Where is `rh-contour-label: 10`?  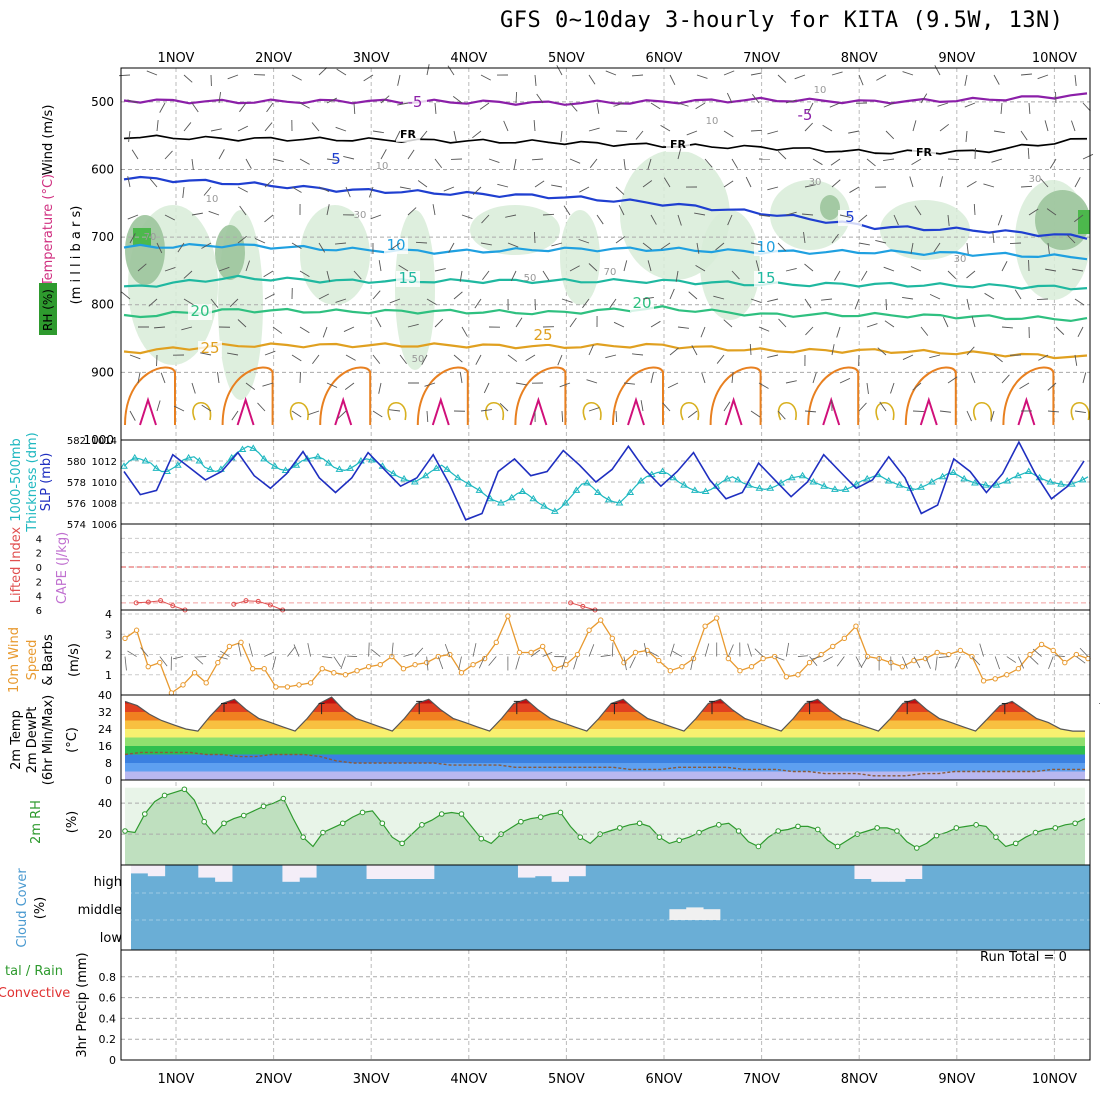
rh-contour-label: 10 is located at coordinates (820, 90).